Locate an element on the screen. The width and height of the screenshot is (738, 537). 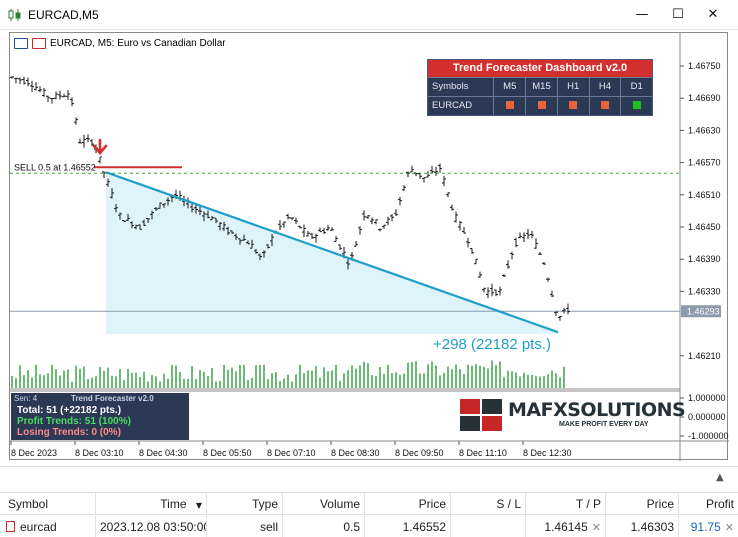
price-tick-label: 1.46510 is located at coordinates (704, 195).